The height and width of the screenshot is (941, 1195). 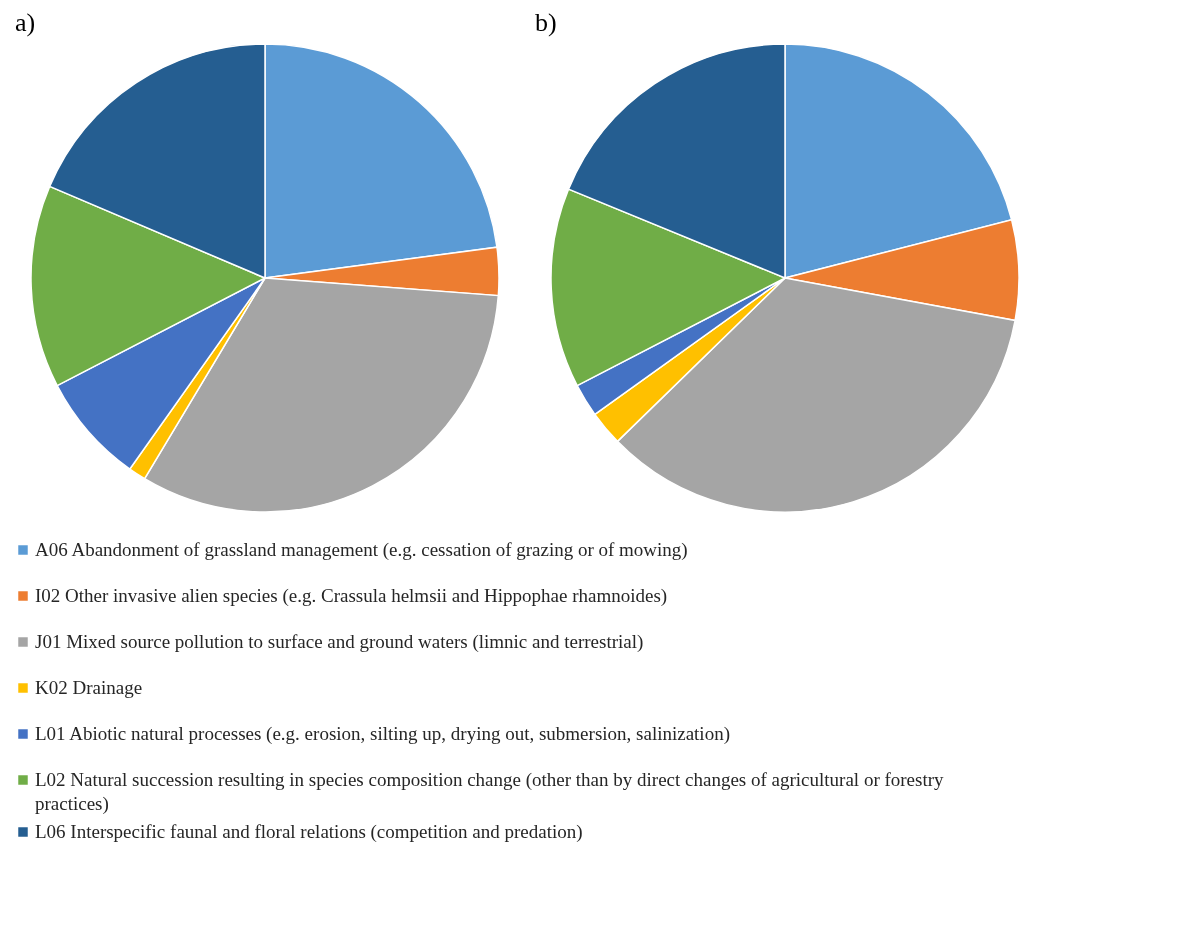 What do you see at coordinates (25, 22) in the screenshot?
I see `chart-title: a)` at bounding box center [25, 22].